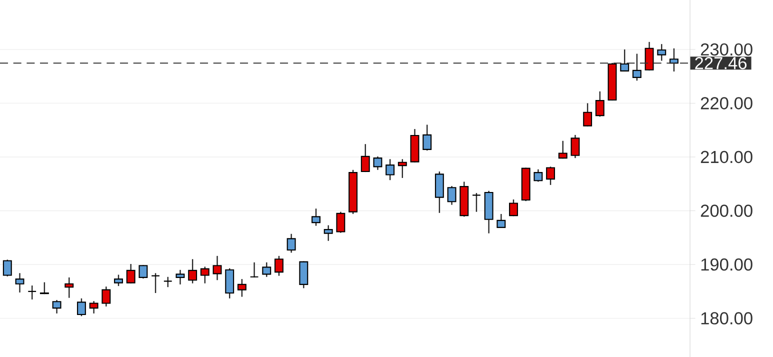 Image resolution: width=773 pixels, height=357 pixels. I want to click on ref-line-label: 227.46, so click(721, 63).